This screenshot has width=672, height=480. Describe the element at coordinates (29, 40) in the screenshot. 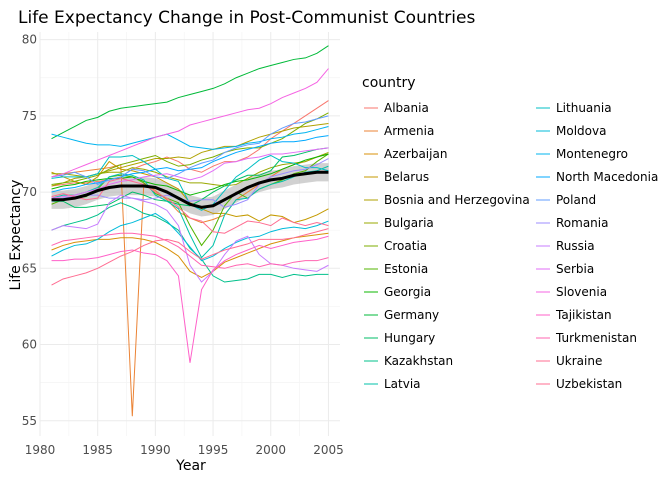

I see `y-tick-label: 80` at that location.